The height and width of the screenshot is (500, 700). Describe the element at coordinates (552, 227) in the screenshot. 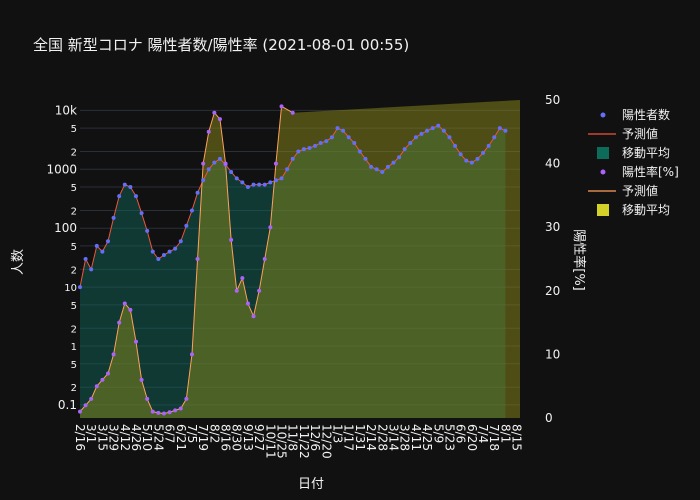

I see `y2-tick-label: 30` at that location.